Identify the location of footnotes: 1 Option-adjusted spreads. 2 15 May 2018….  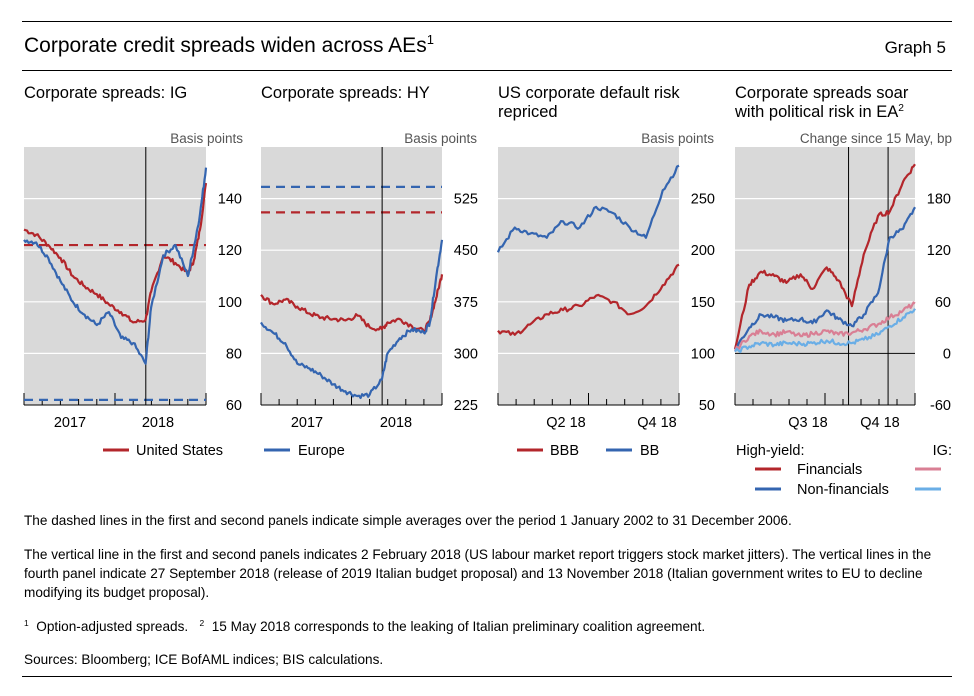
(365, 625).